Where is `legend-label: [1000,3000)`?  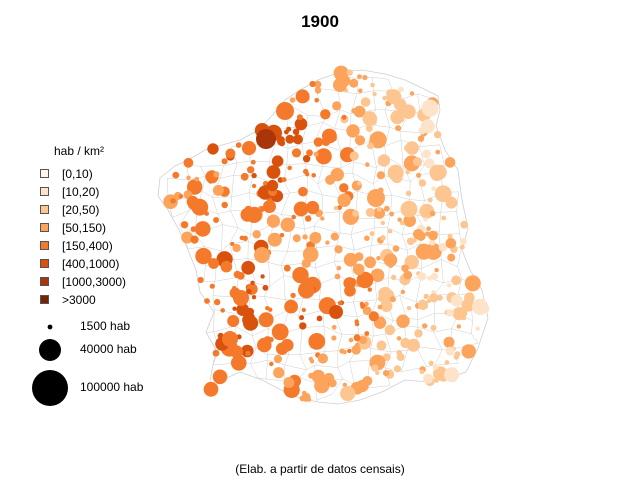 legend-label: [1000,3000) is located at coordinates (94, 282).